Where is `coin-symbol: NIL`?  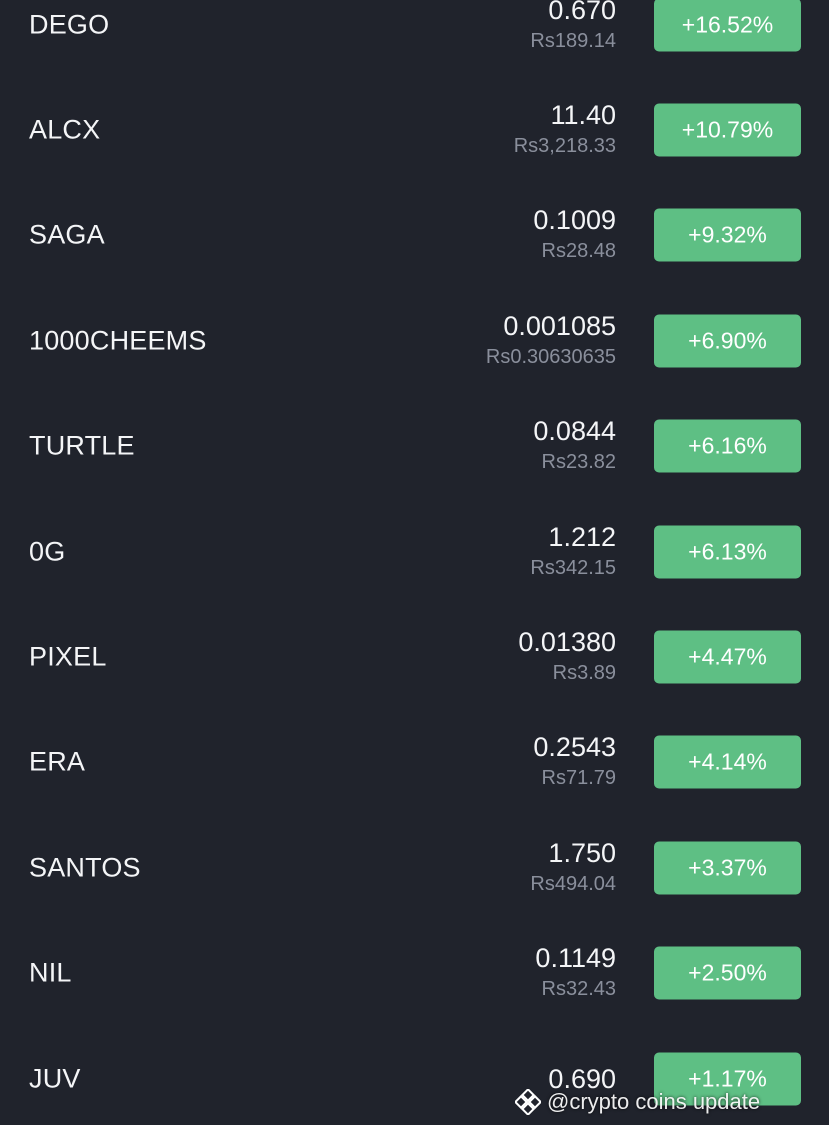
coin-symbol: NIL is located at coordinates (50, 972).